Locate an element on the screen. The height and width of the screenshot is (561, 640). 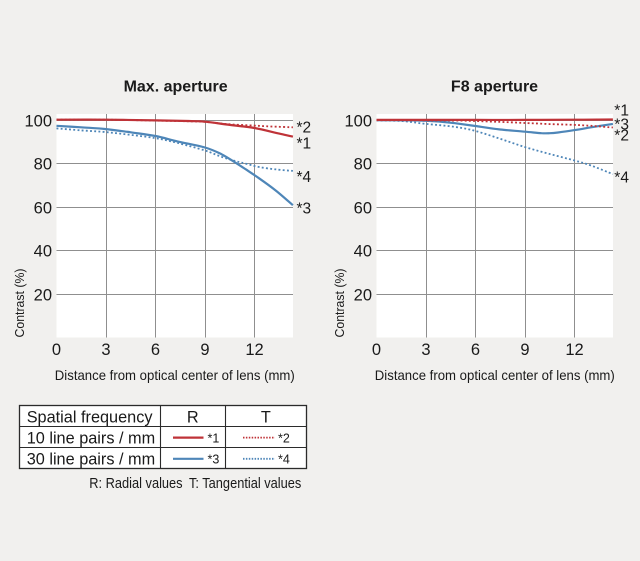
svg-text: F8 aperture is located at coordinates (494, 86).